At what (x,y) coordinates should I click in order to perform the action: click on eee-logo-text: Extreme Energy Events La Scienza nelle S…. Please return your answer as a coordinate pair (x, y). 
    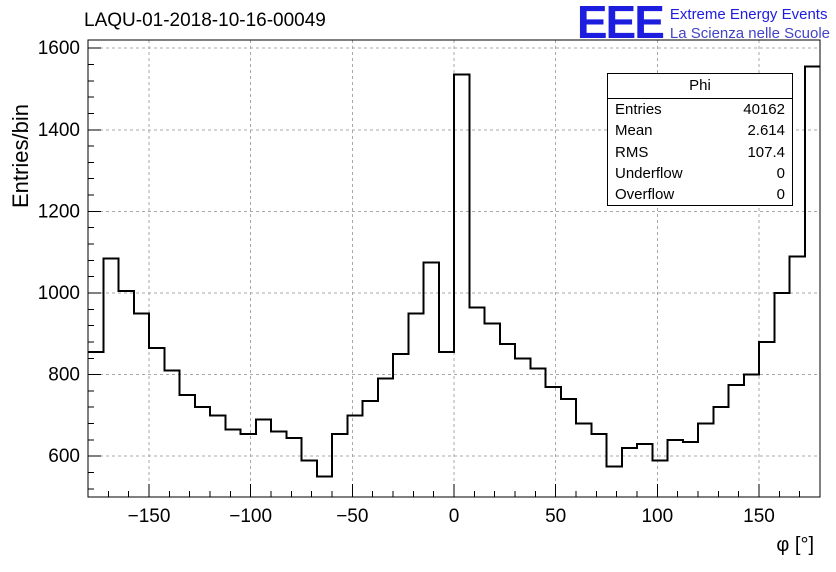
    Looking at the image, I should click on (750, 23).